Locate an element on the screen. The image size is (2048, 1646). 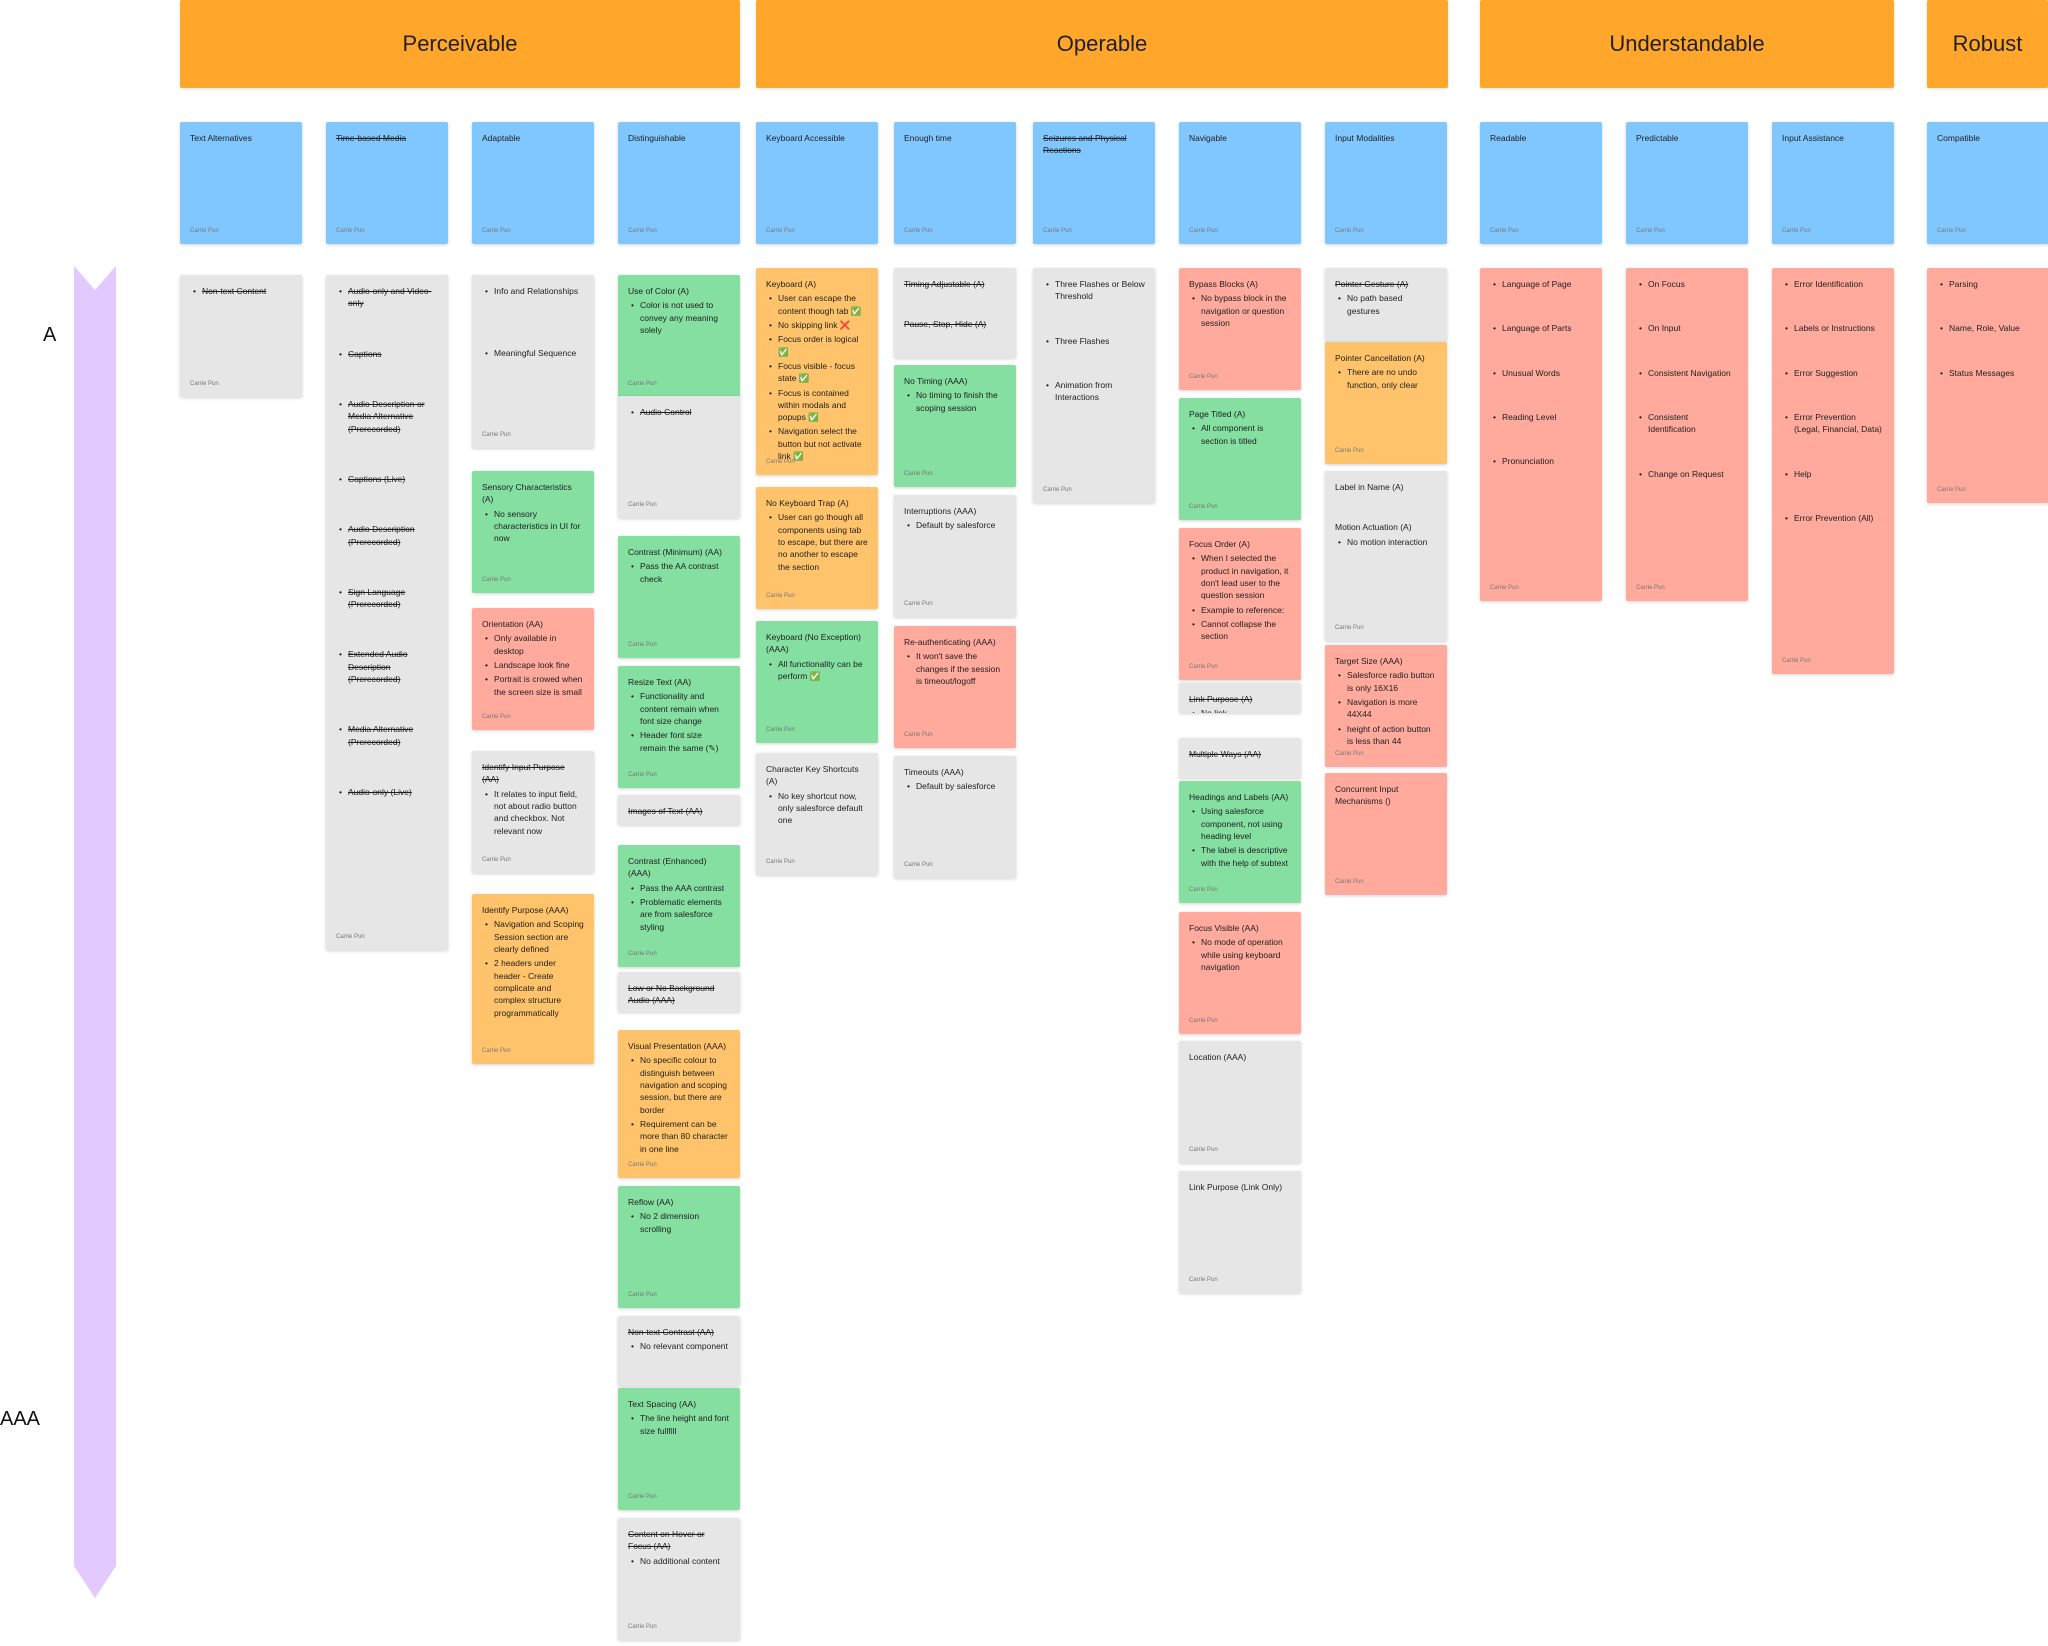
guideline-card: Enough time Carrie Pun is located at coordinates (955, 183).